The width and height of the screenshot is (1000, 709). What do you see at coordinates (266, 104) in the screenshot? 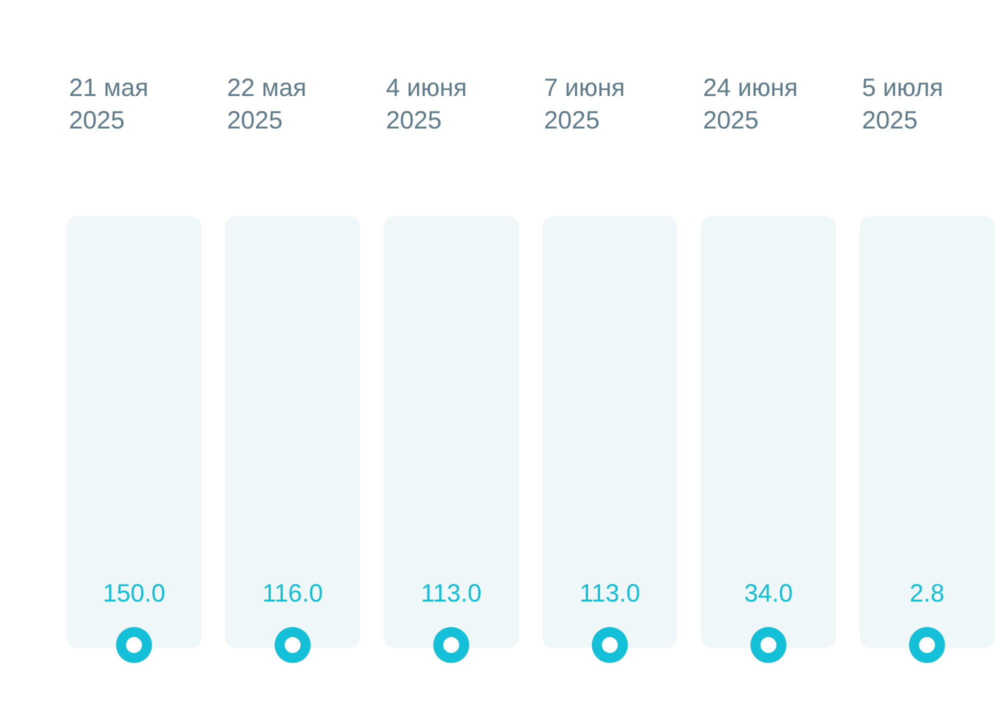
I see `category-label: 22 мая 2025` at bounding box center [266, 104].